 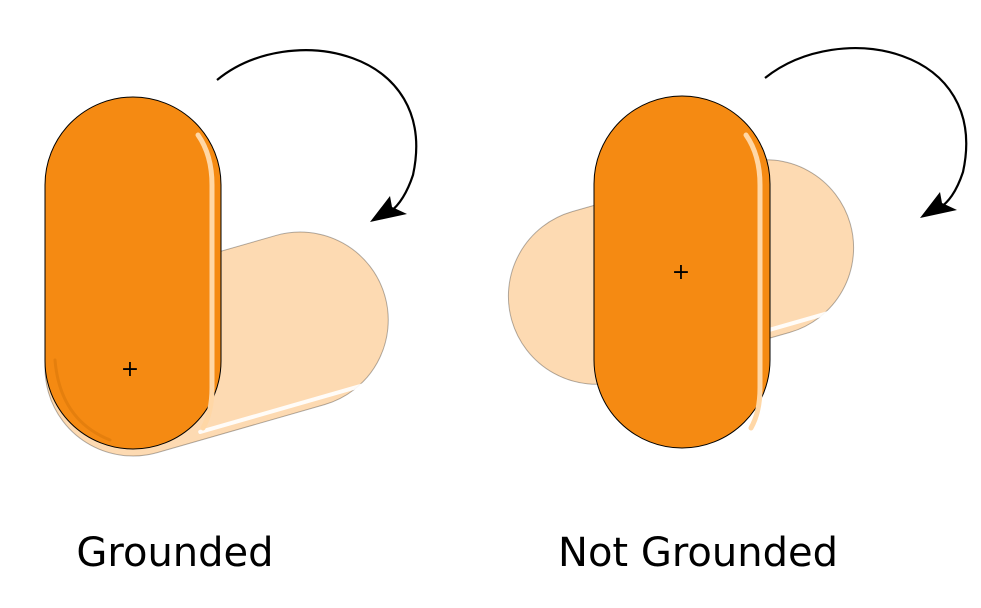 I want to click on solid-capsule-inner-shade, so click(x=82, y=400).